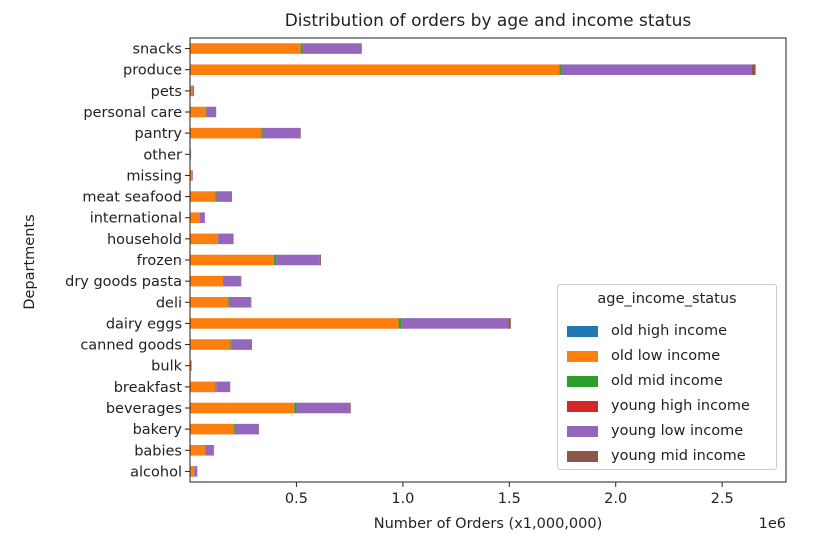 The height and width of the screenshot is (549, 823). I want to click on legend-label: old high income, so click(669, 331).